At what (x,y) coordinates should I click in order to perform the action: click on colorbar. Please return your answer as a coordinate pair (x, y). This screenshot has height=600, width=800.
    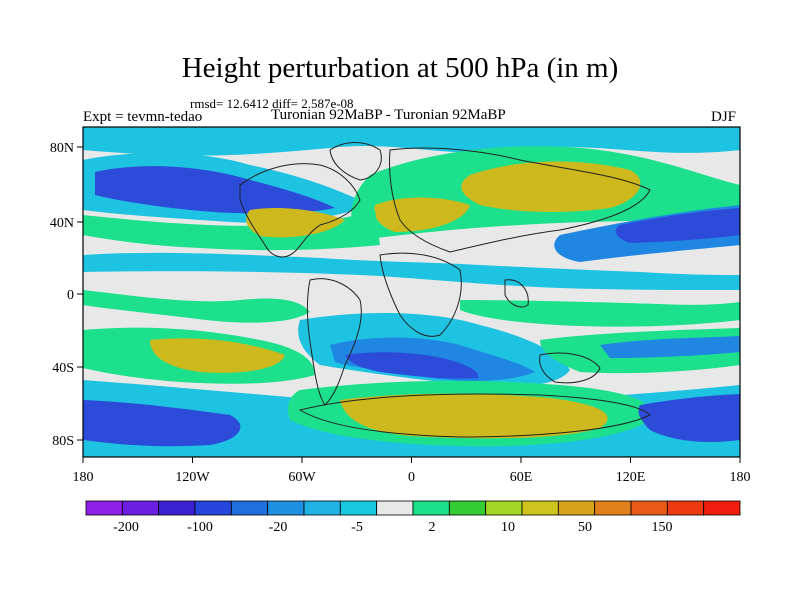
    Looking at the image, I should click on (413, 508).